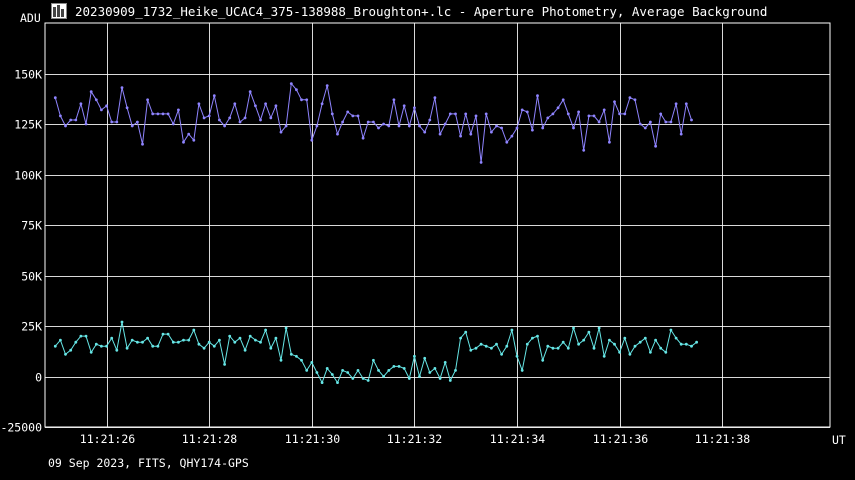 This screenshot has height=480, width=855. I want to click on x-tick-label: 11:21:34, so click(517, 439).